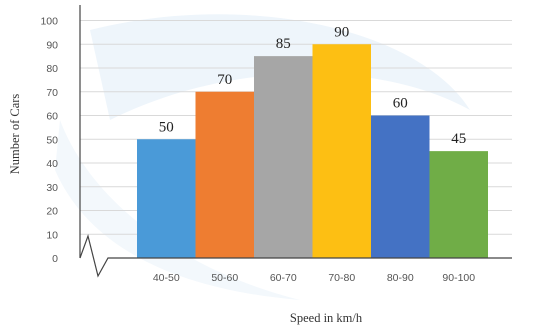  What do you see at coordinates (55, 259) in the screenshot?
I see `y-tick-label: 0` at bounding box center [55, 259].